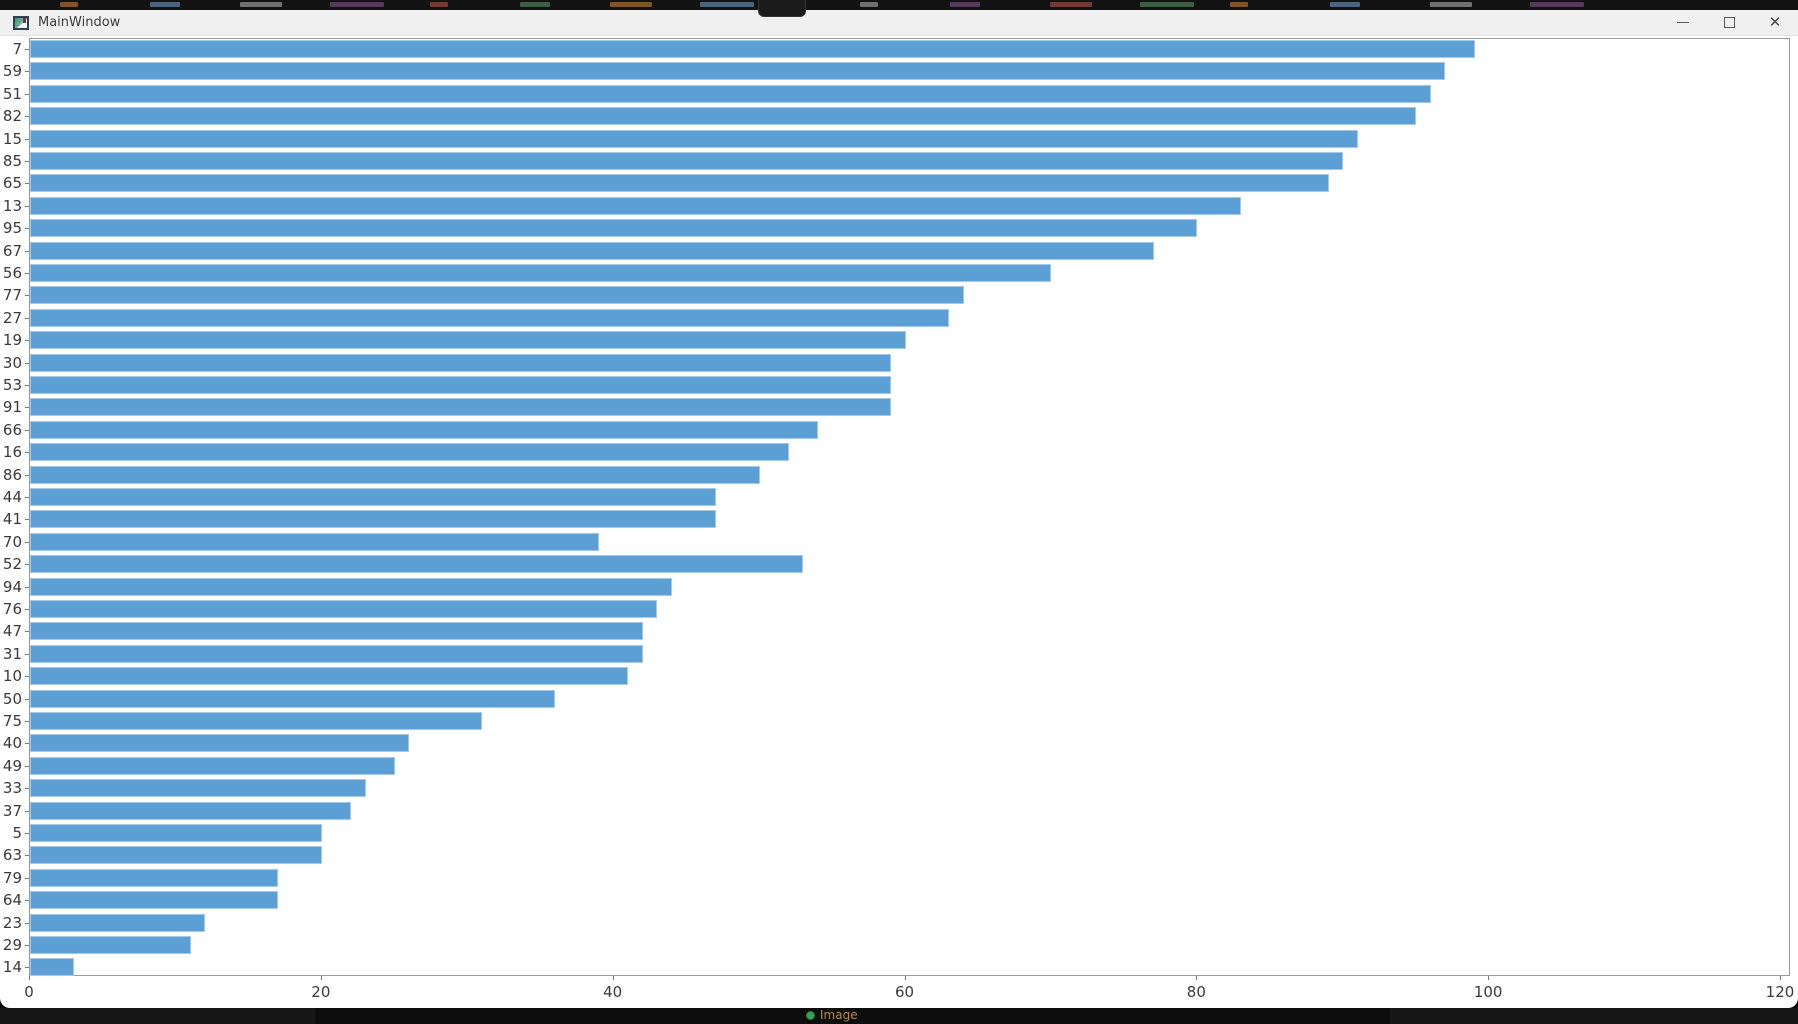 Image resolution: width=1798 pixels, height=1024 pixels. Describe the element at coordinates (12, 609) in the screenshot. I see `y-tick-label: 76` at that location.